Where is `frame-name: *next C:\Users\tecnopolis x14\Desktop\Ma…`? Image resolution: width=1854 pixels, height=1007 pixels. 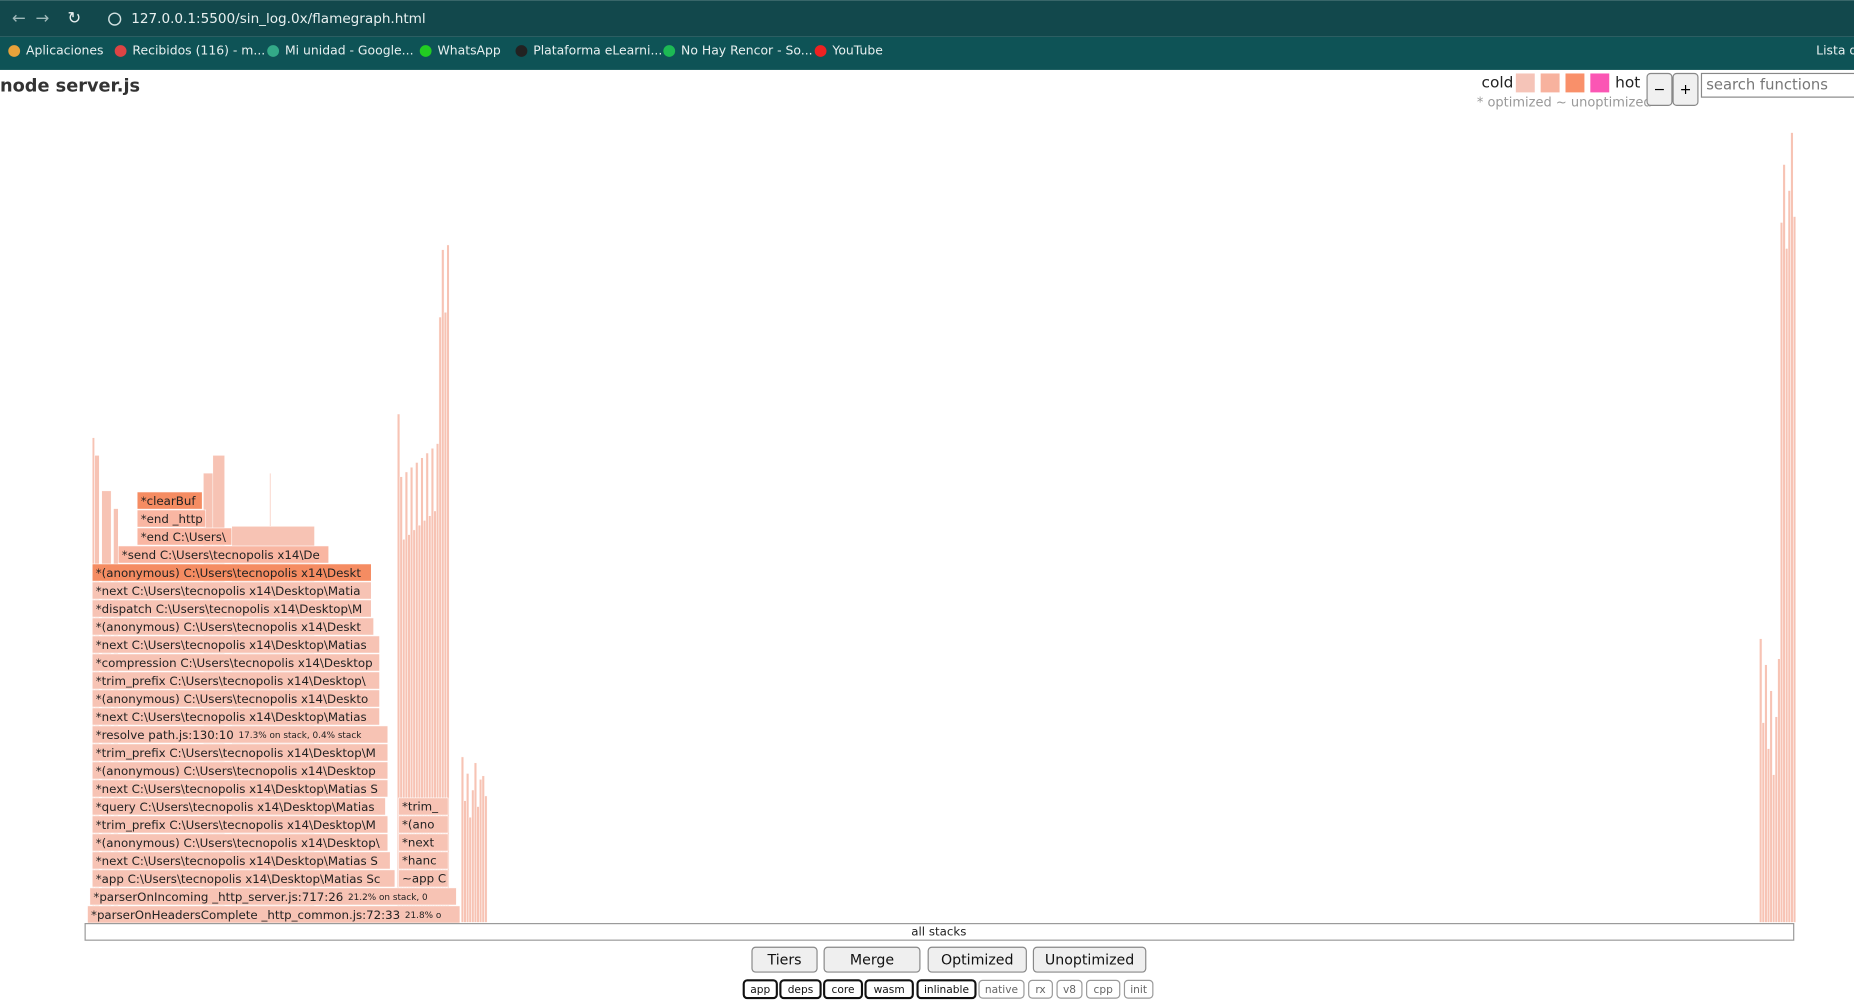 frame-name: *next C:\Users\tecnopolis x14\Desktop\Ma… is located at coordinates (237, 861).